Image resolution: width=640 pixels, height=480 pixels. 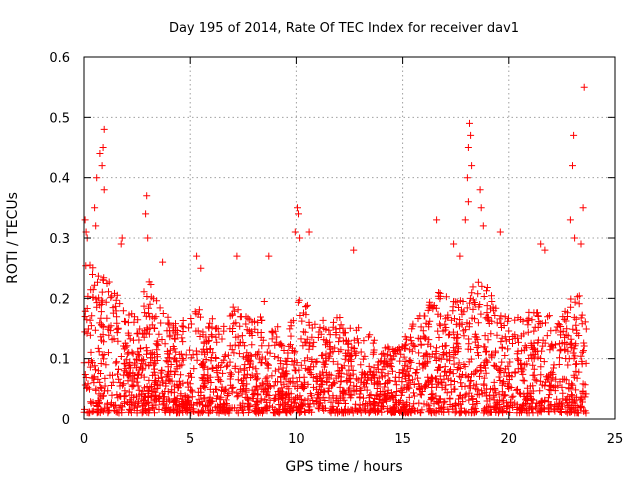 What do you see at coordinates (402, 439) in the screenshot?
I see `x-tick-label: 15` at bounding box center [402, 439].